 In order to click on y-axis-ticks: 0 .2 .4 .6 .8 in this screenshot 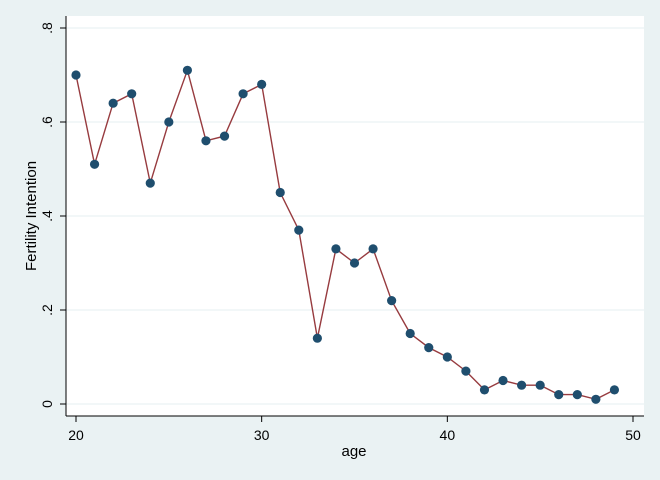, I will do `click(52, 215)`.